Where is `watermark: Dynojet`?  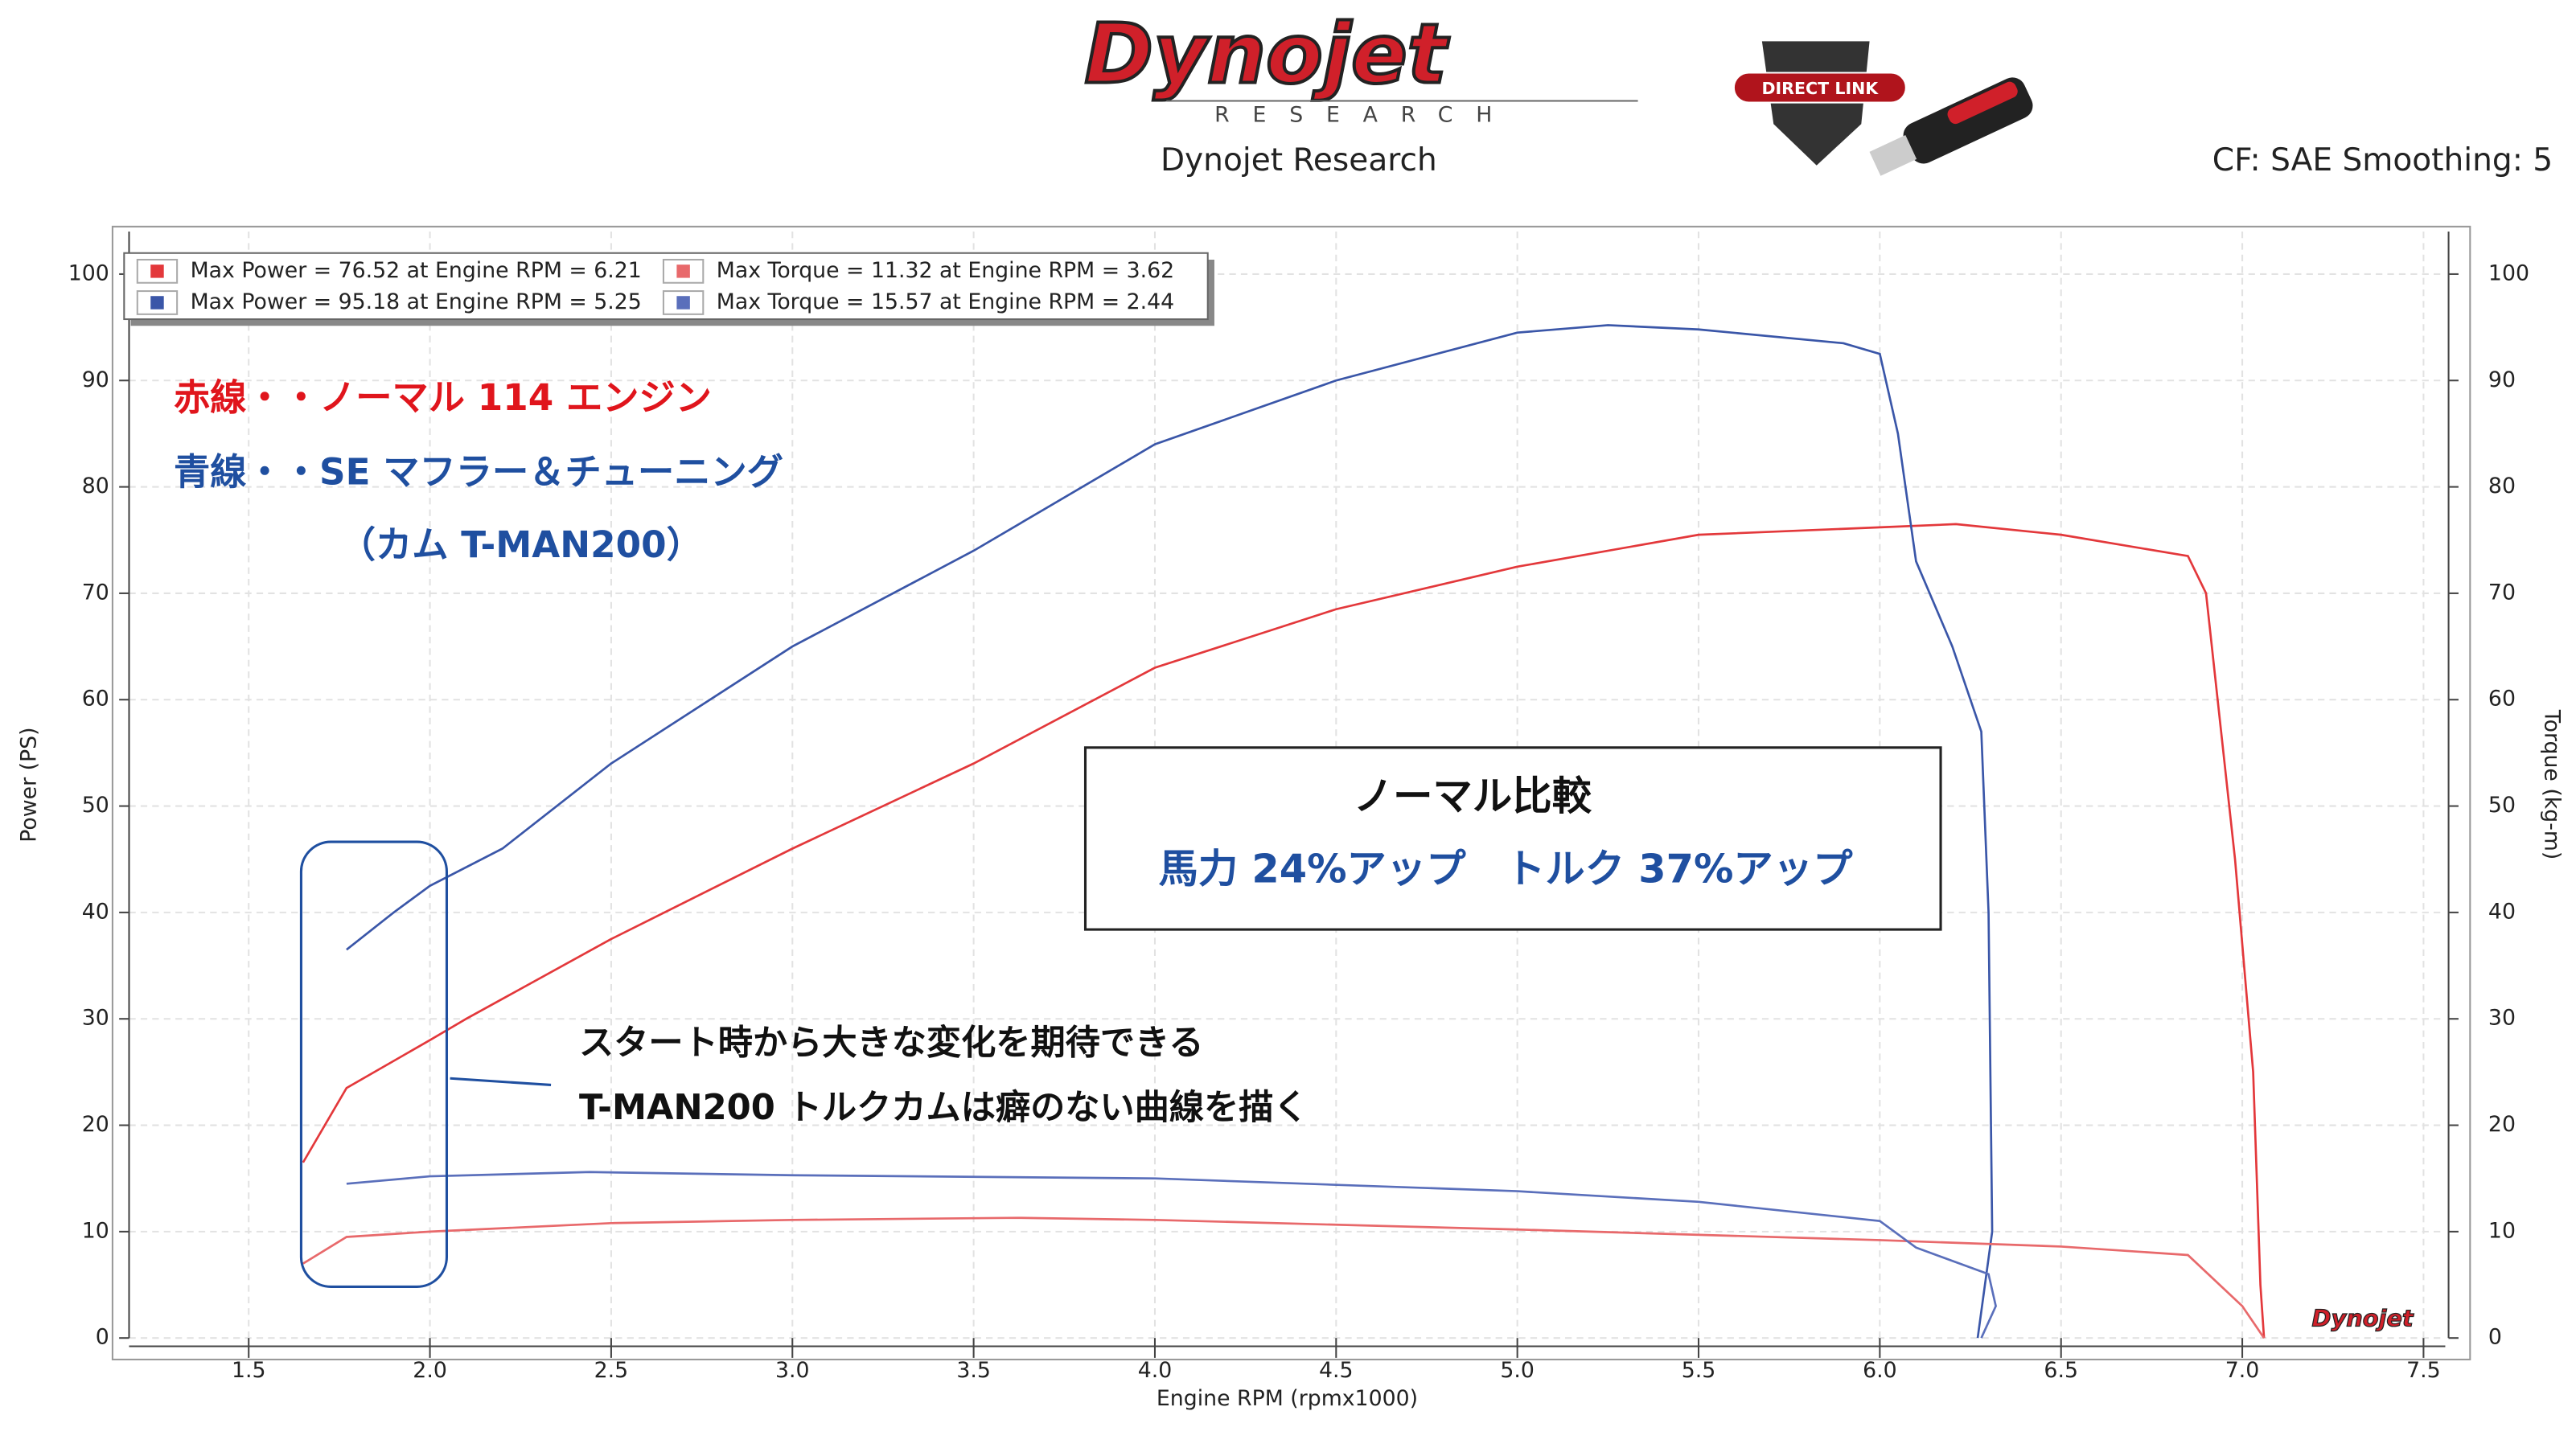 watermark: Dynojet is located at coordinates (2363, 1318).